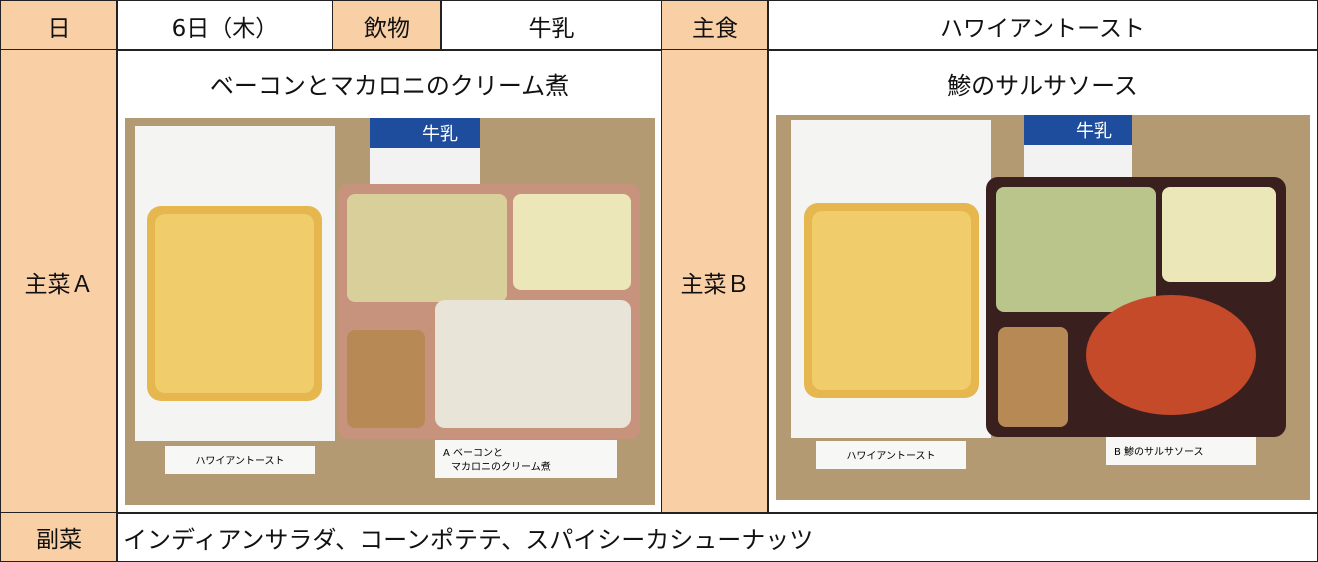  I want to click on main-b-label: 主菜Ｂ, so click(715, 281).